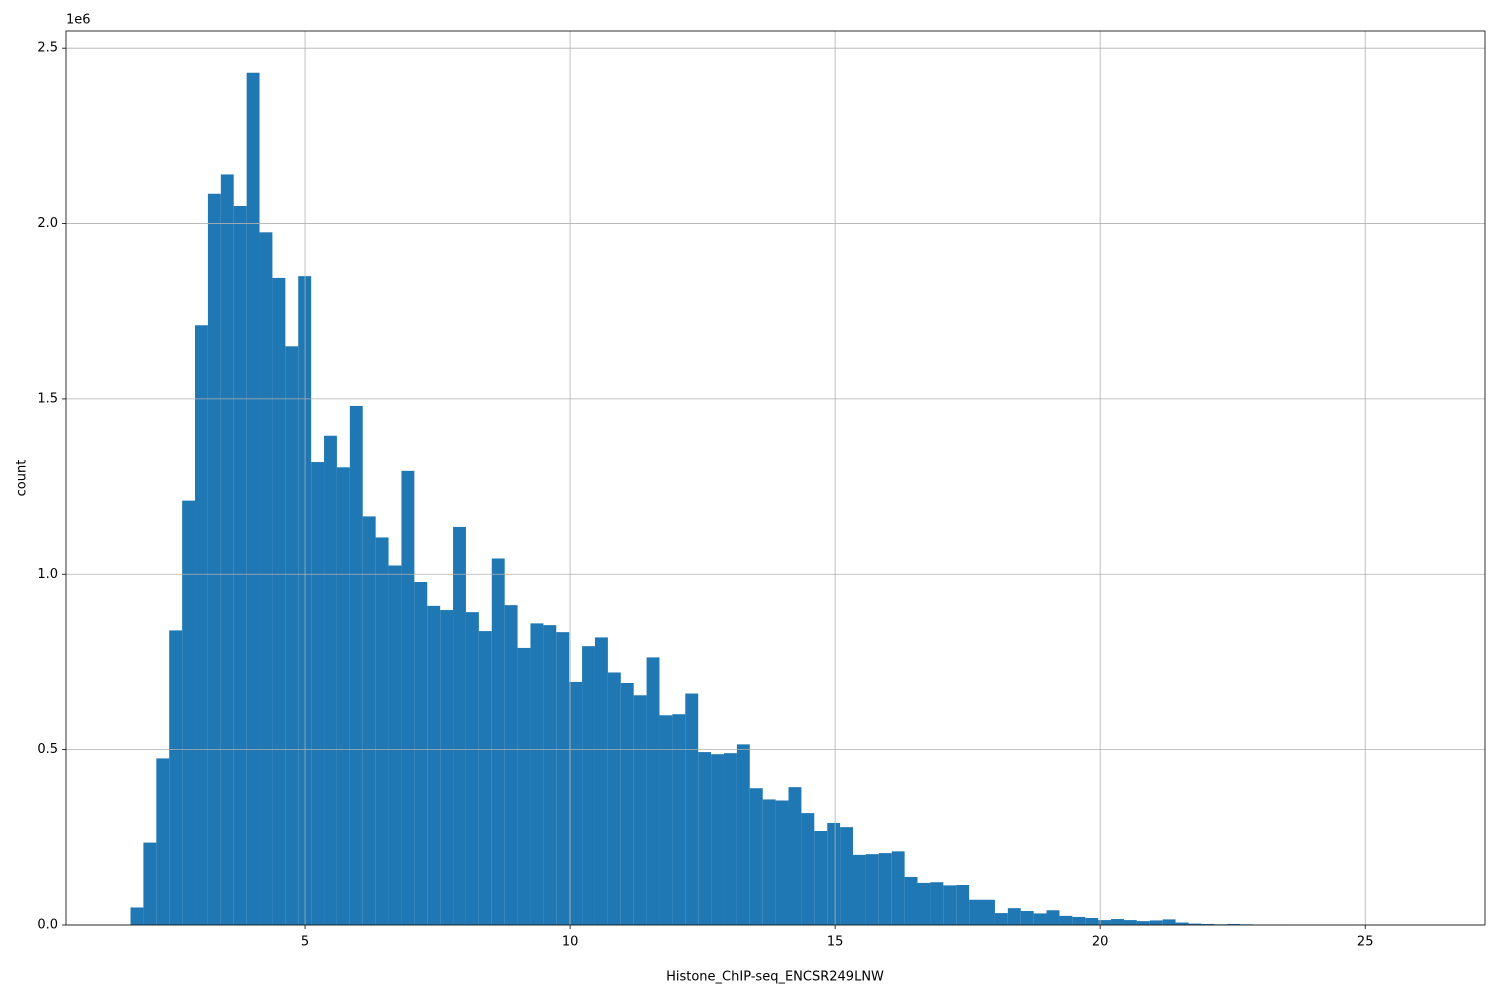  I want to click on y-tick-label: 0.0, so click(47, 925).